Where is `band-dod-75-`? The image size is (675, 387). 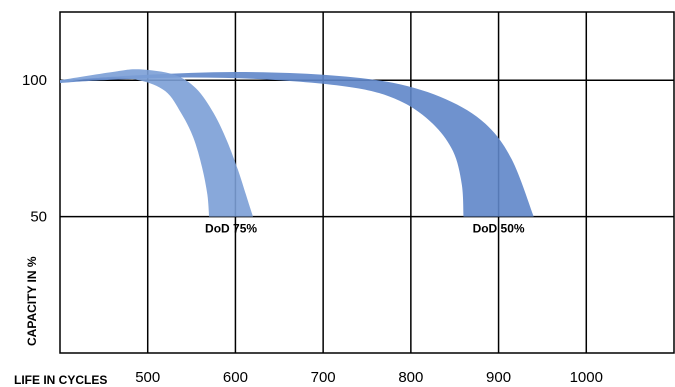
band-dod-75- is located at coordinates (156, 143).